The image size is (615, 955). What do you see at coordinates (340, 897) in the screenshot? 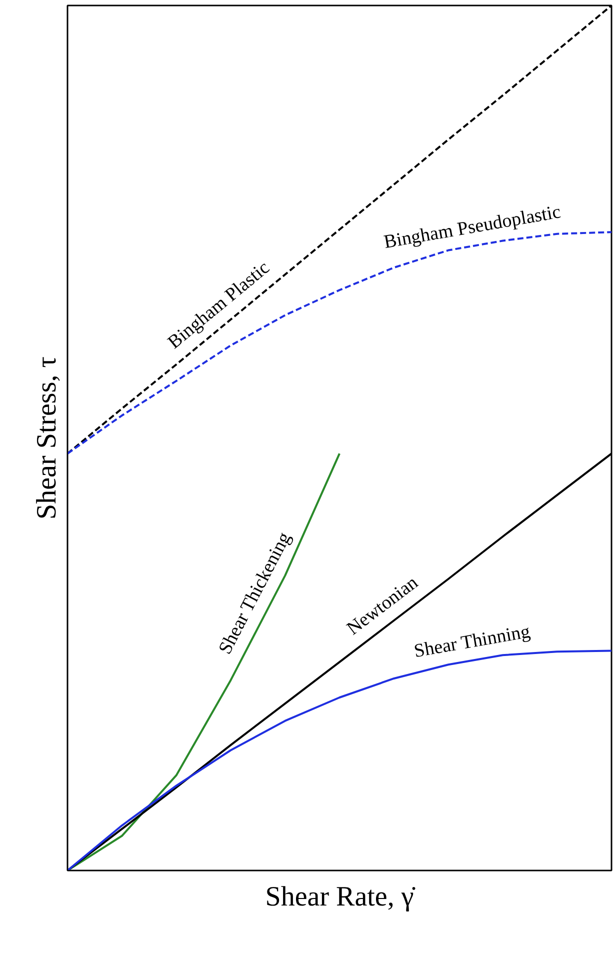
I see `x-axis-title: Shear Rate, γ̇` at bounding box center [340, 897].